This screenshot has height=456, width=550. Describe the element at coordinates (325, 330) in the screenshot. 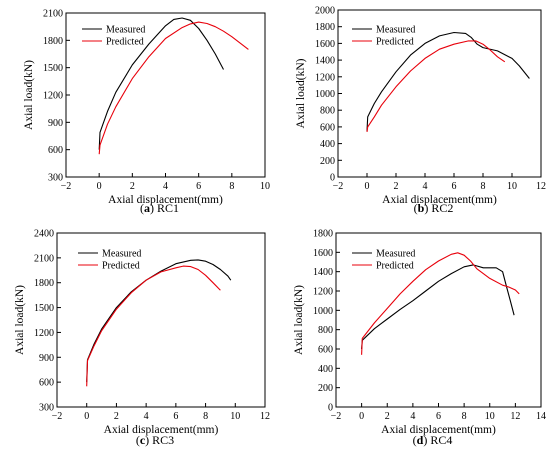

I see `y-tick-label: 800` at that location.